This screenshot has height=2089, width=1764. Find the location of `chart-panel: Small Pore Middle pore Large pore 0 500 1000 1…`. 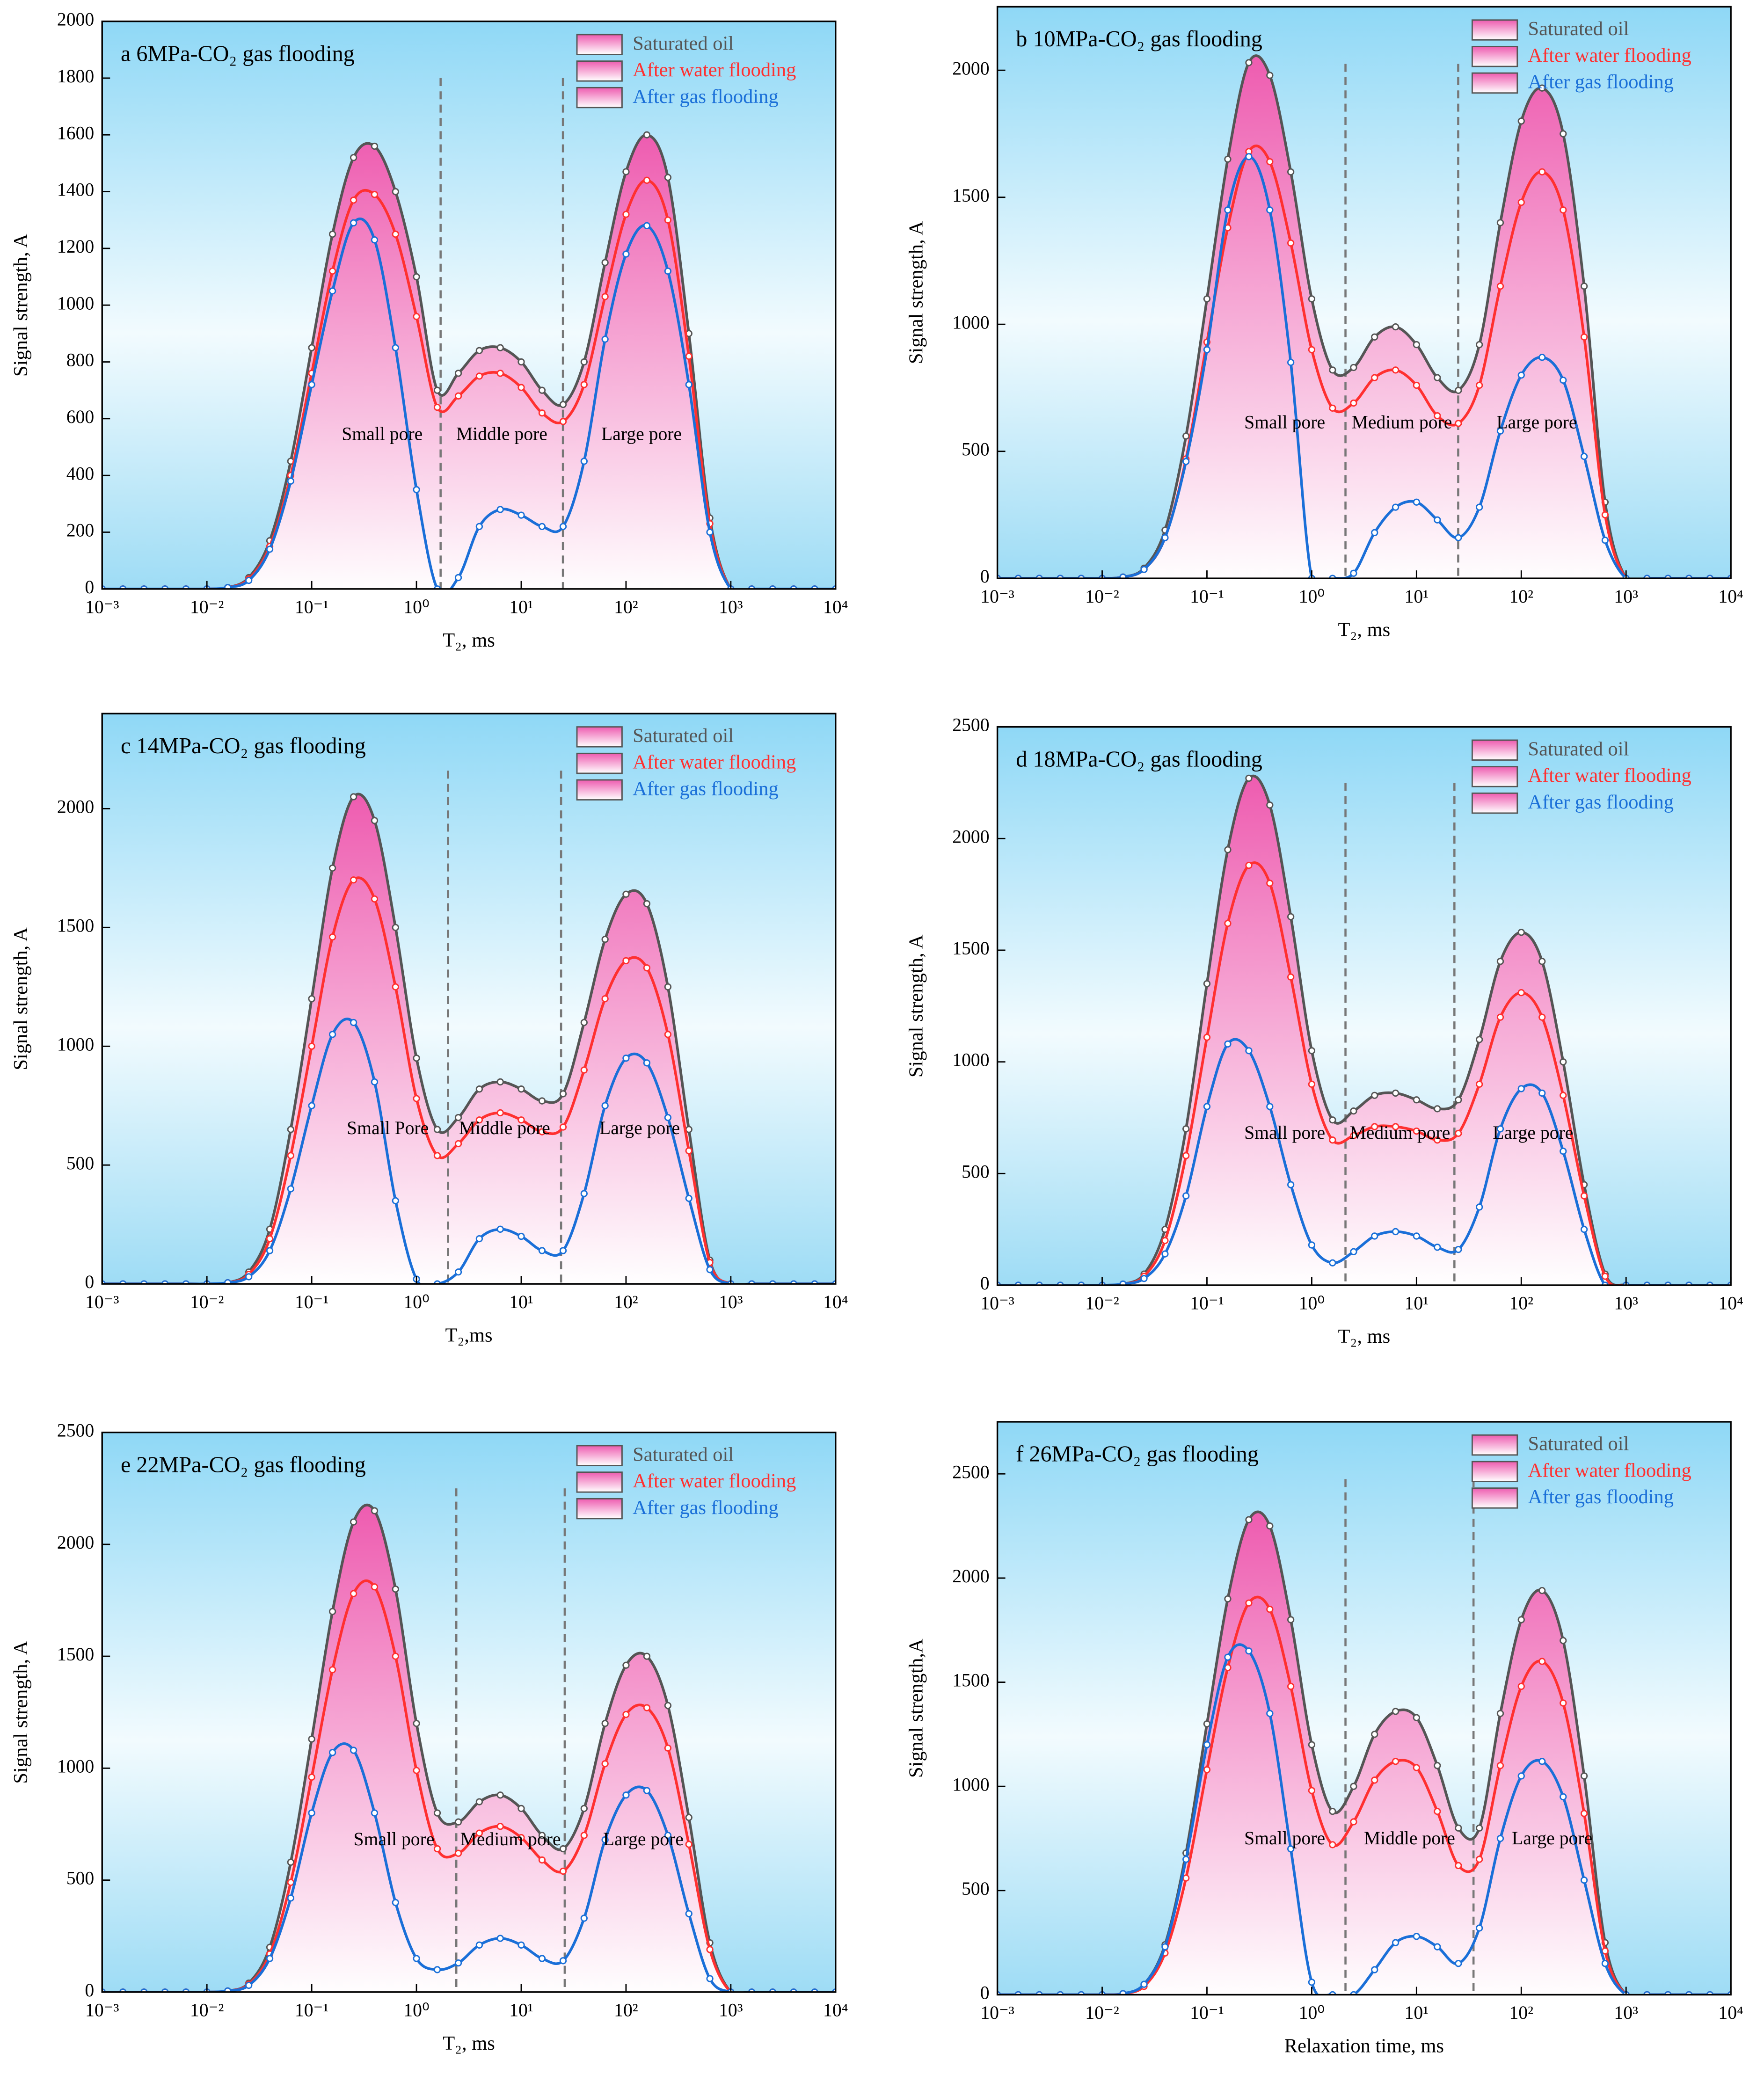

chart-panel: Small Pore Middle pore Large pore 0 500 1000 1… is located at coordinates (429, 1029).